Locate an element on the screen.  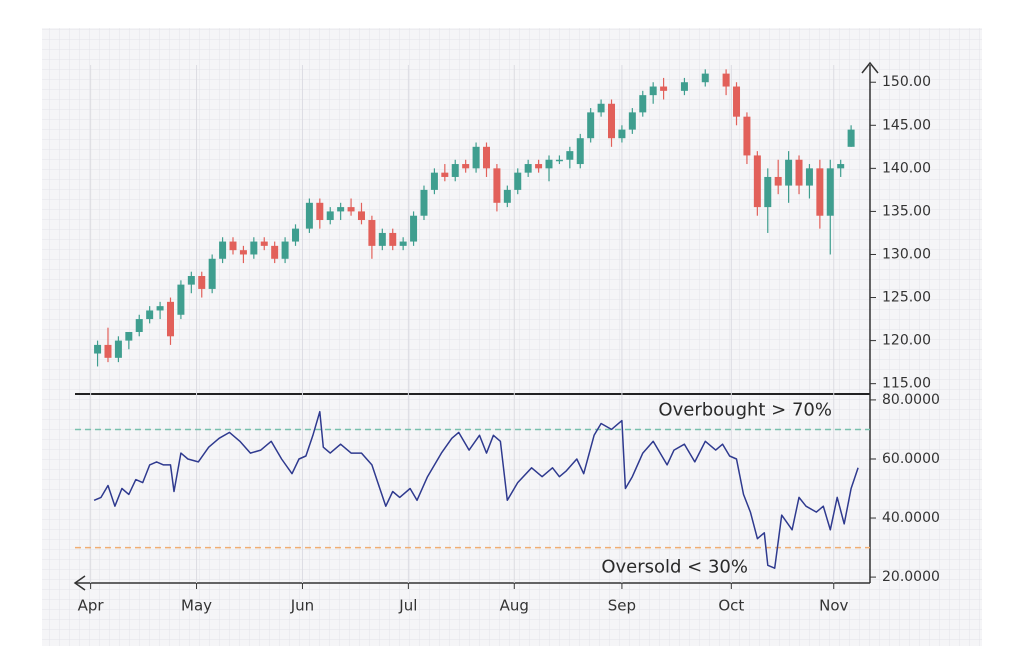
y-tick-label: 135.00 is located at coordinates (906, 211).